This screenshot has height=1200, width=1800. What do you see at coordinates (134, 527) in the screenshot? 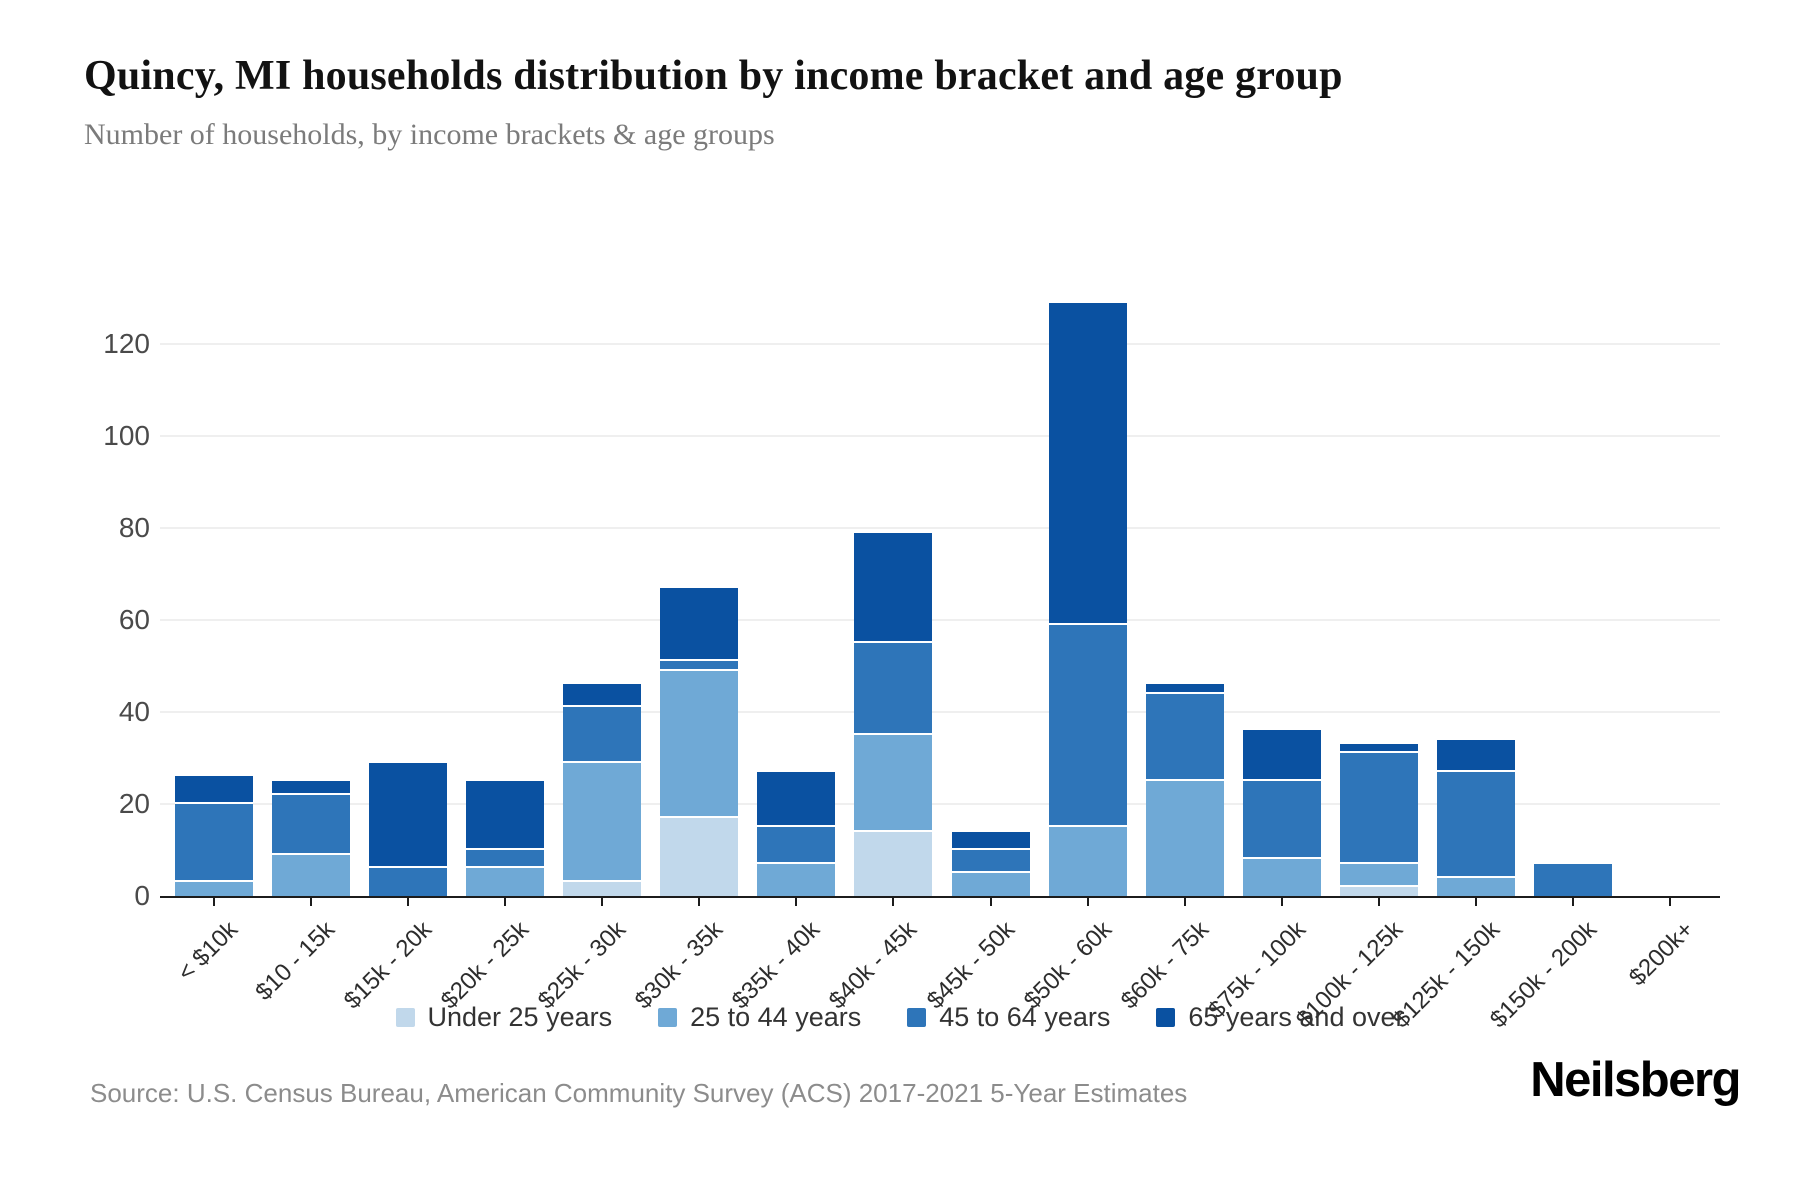
I see `y-axis-tick-label: 80` at bounding box center [134, 527].